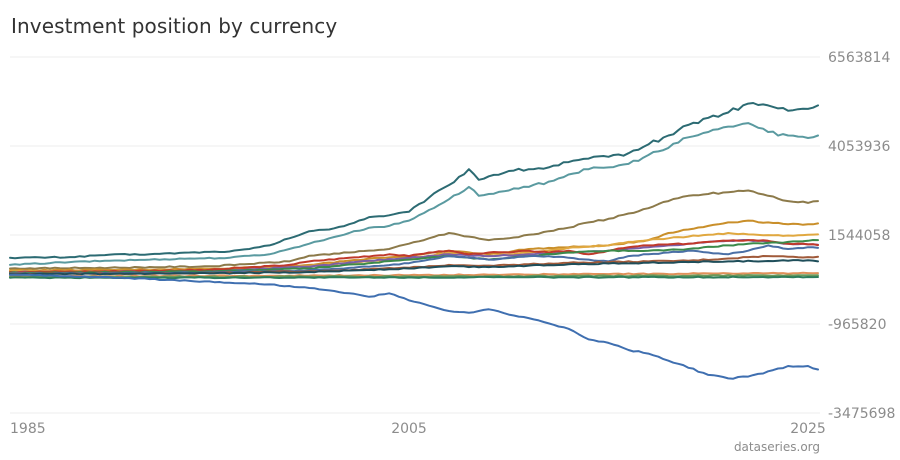 The width and height of the screenshot is (900, 460). I want to click on chart-title: Investment position by currency, so click(174, 26).